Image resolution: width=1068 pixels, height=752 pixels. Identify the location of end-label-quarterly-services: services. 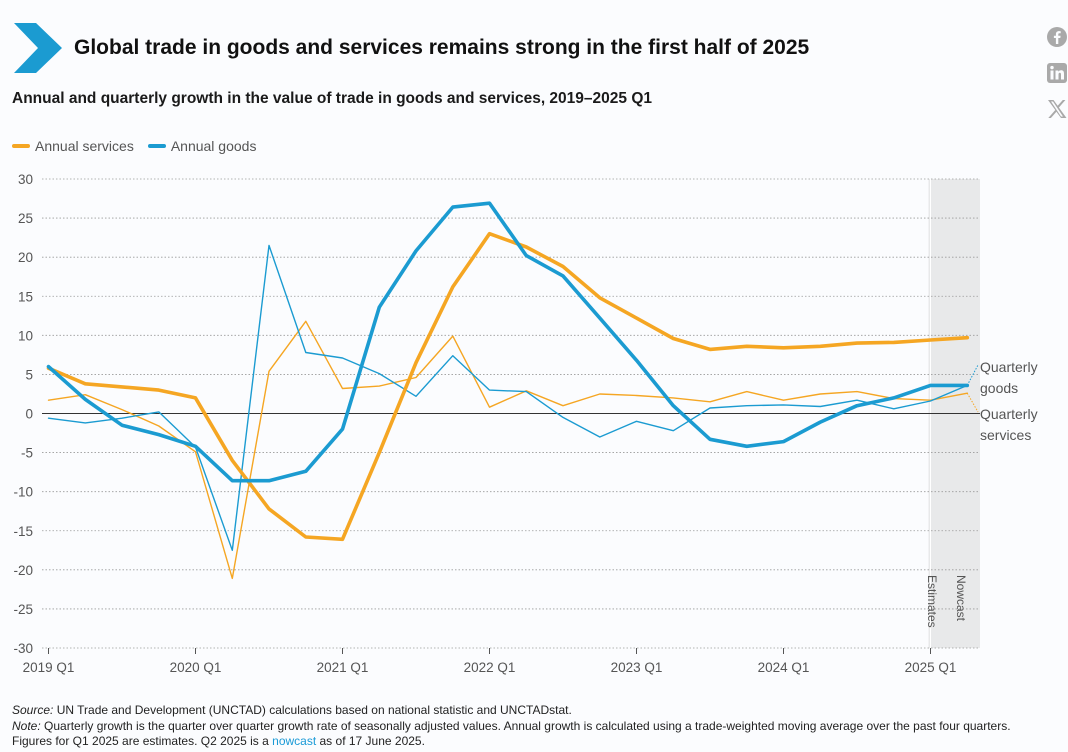
(1005, 435).